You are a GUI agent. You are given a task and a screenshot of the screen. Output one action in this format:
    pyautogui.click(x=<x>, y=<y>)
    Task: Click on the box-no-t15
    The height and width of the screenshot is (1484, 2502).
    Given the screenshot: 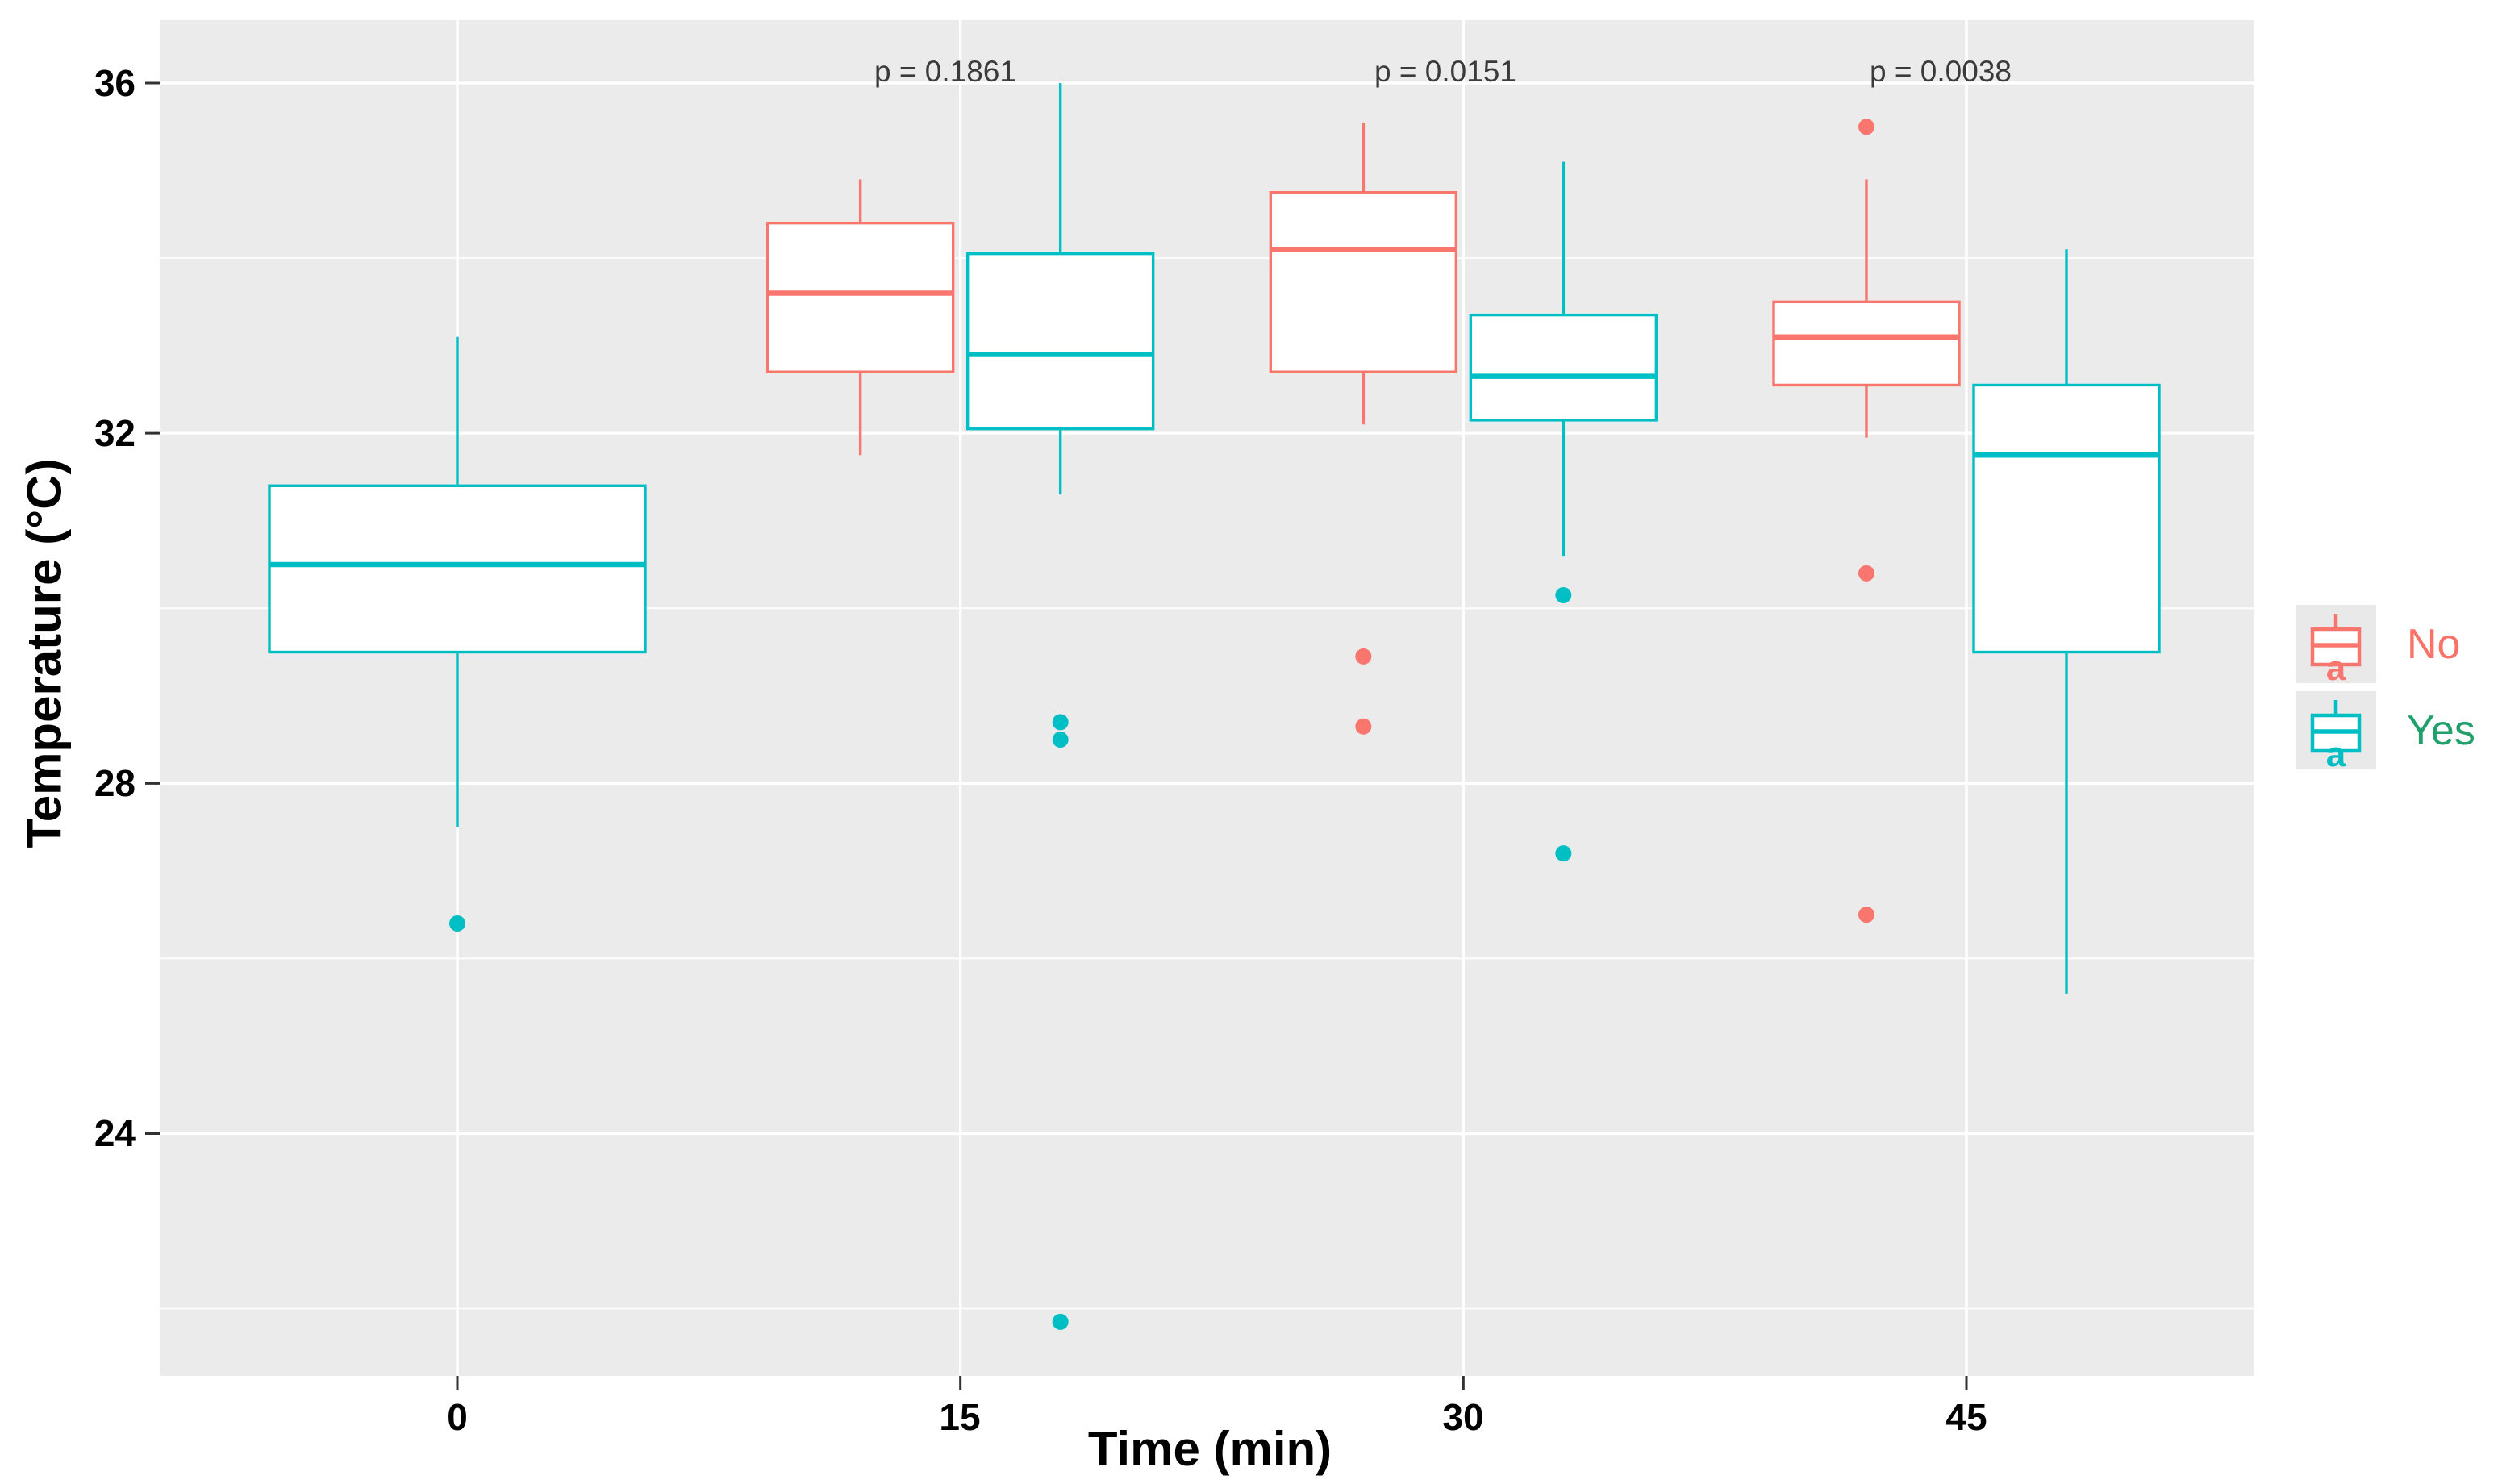 What is the action you would take?
    pyautogui.click(x=860, y=317)
    